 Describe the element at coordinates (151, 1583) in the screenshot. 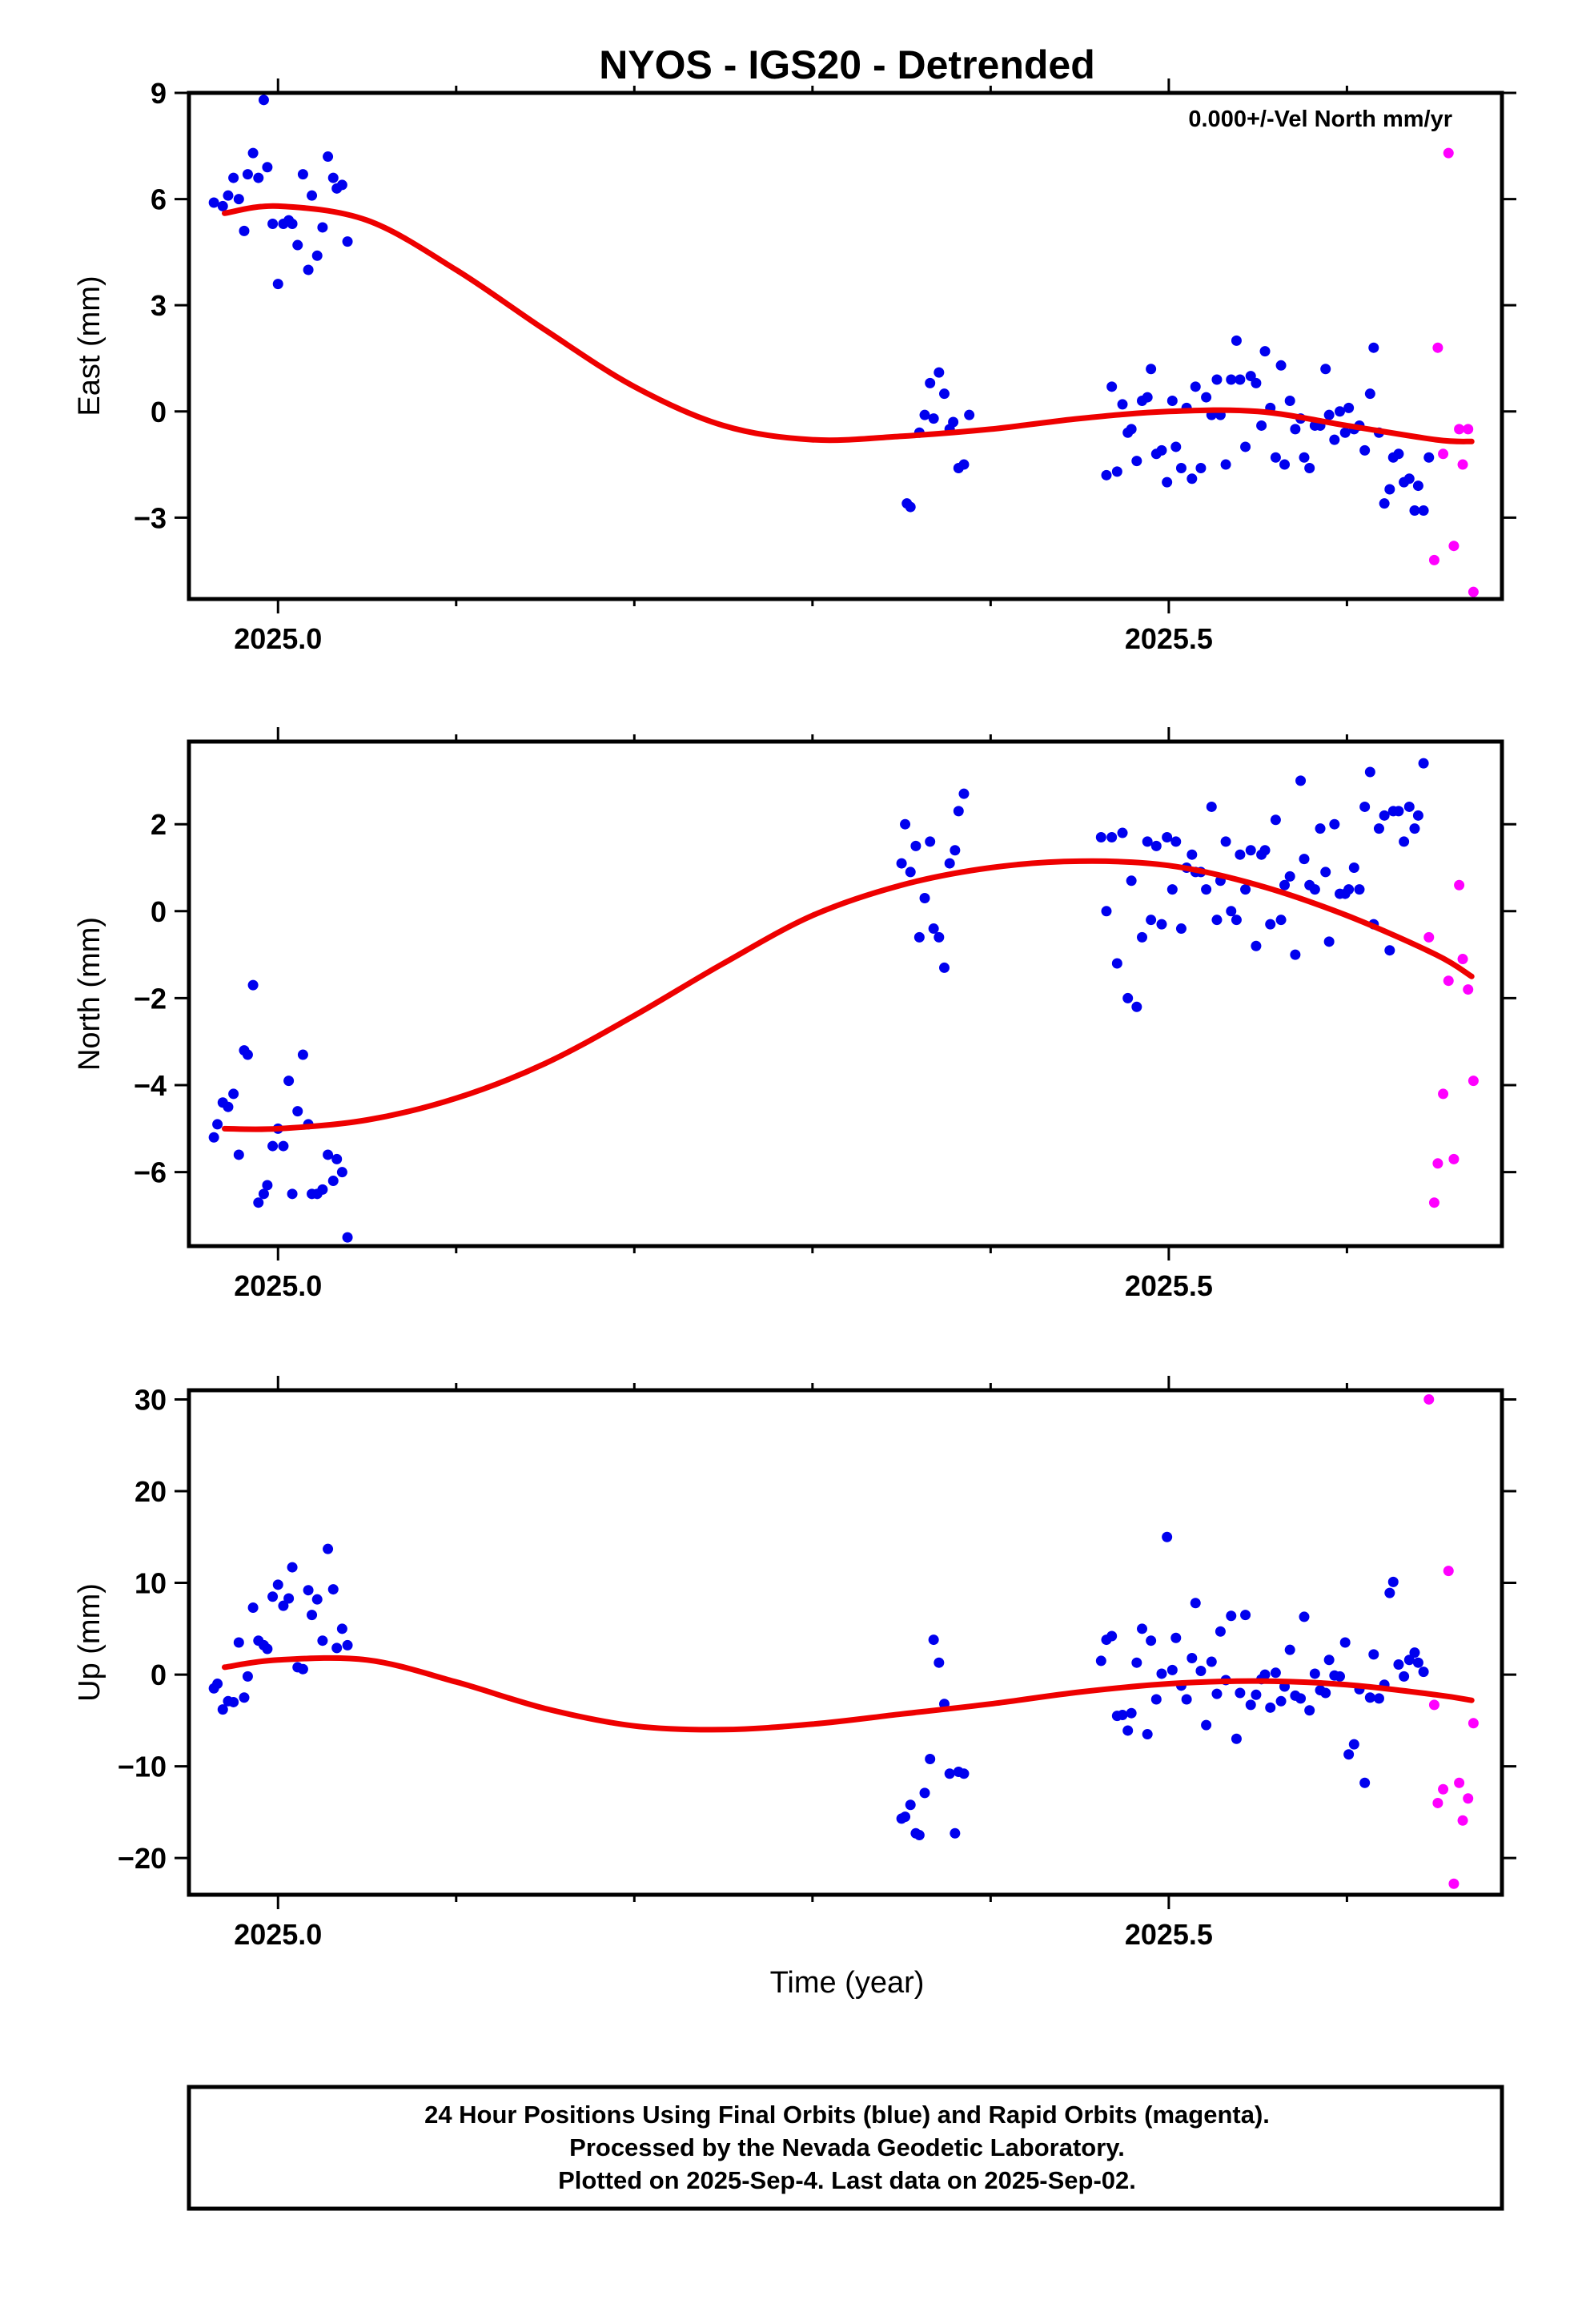

I see `up-y-tick-label: 10` at that location.